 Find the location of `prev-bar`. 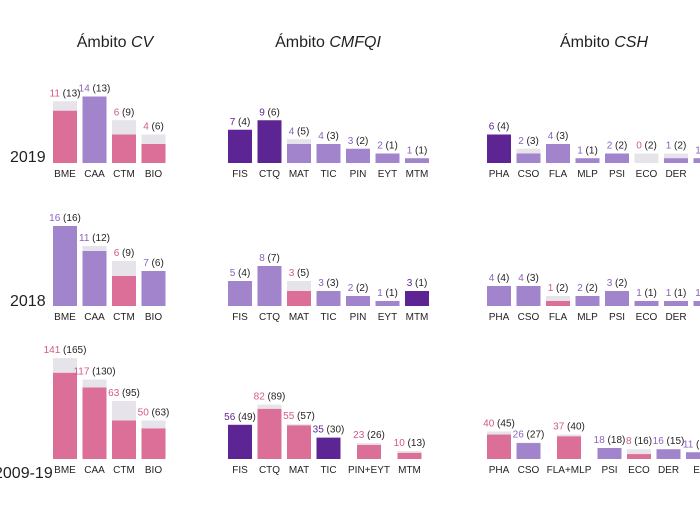

prev-bar is located at coordinates (647, 159).